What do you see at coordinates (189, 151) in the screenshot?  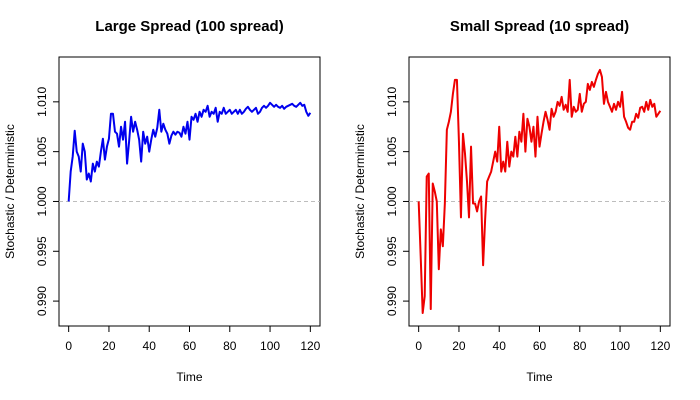 I see `series-line` at bounding box center [189, 151].